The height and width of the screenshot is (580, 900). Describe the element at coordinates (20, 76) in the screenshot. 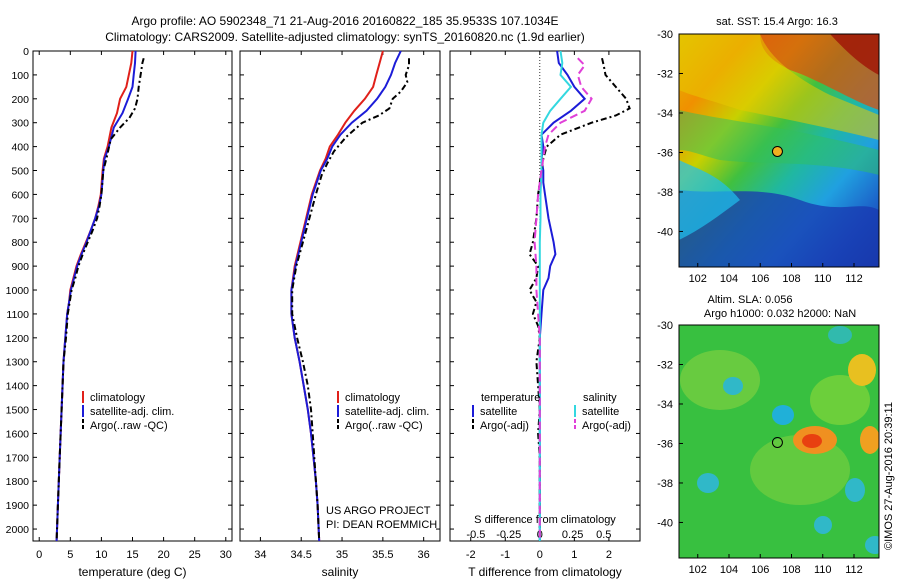

I see `y-tick-label: 100` at that location.